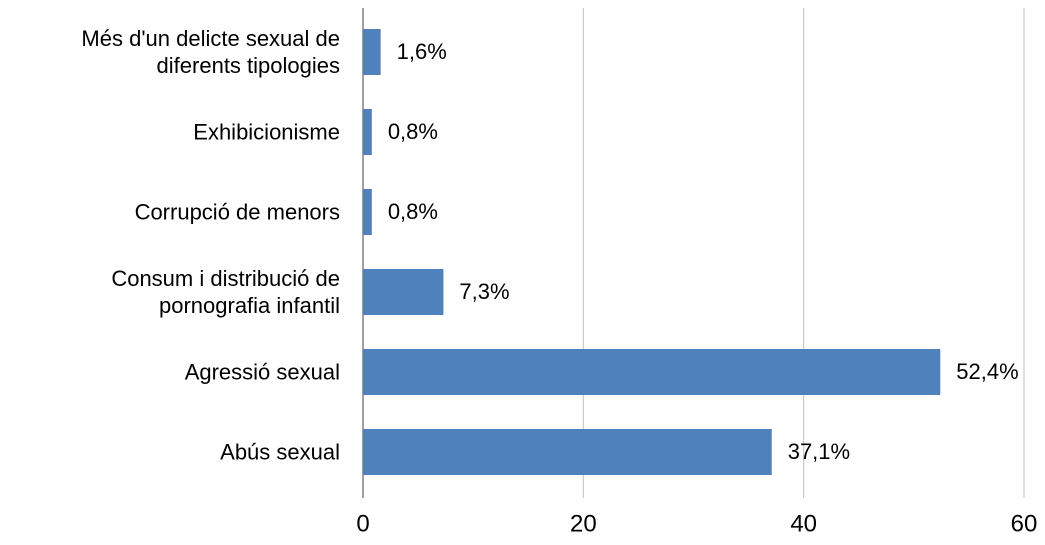 The height and width of the screenshot is (545, 1045). Describe the element at coordinates (987, 371) in the screenshot. I see `data-label: 52,4%` at that location.